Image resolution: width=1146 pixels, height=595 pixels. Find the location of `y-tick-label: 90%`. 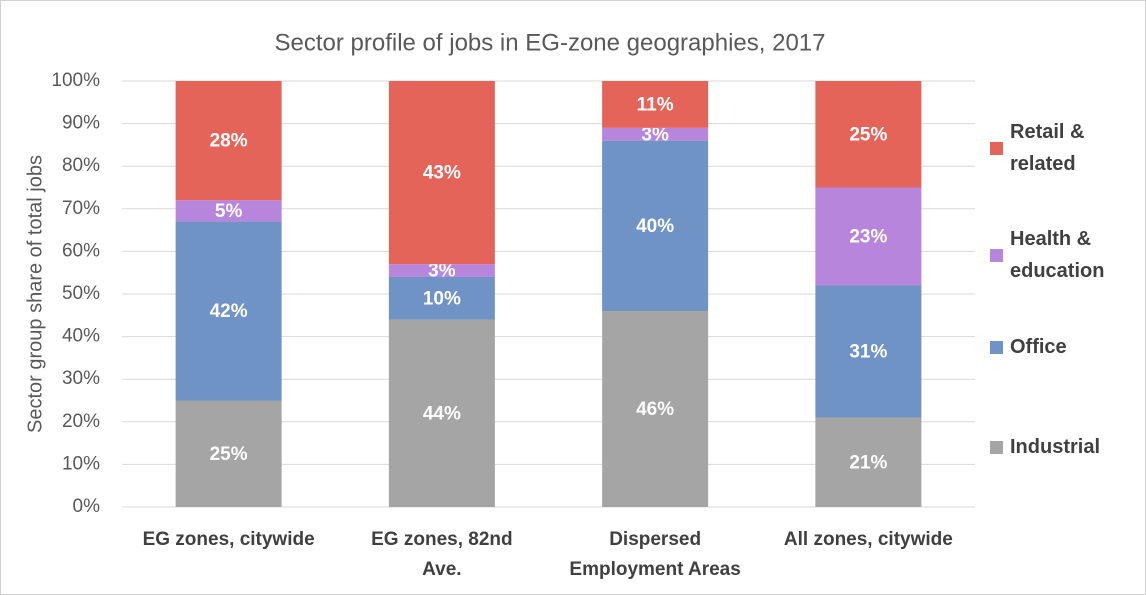

y-tick-label: 90% is located at coordinates (81, 123).